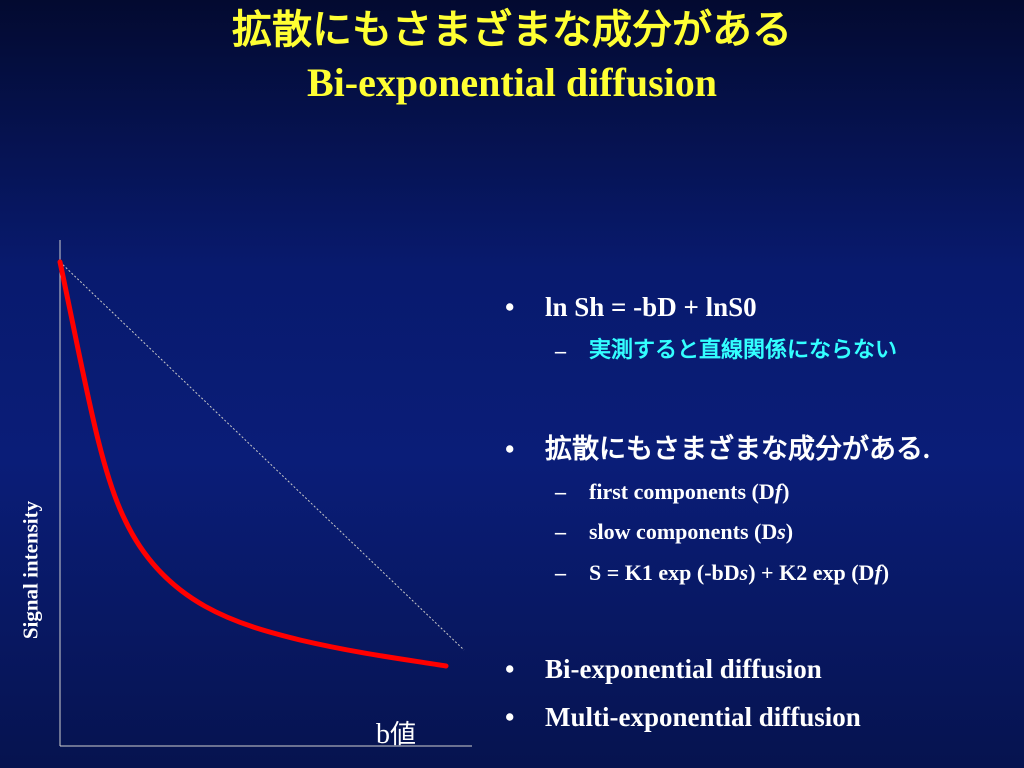  What do you see at coordinates (512, 82) in the screenshot?
I see `title-english: Bi-exponential diffusion` at bounding box center [512, 82].